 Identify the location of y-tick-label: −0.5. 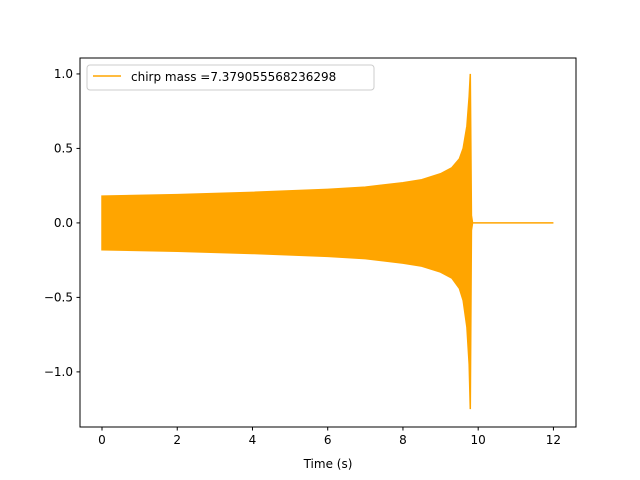
(58, 297).